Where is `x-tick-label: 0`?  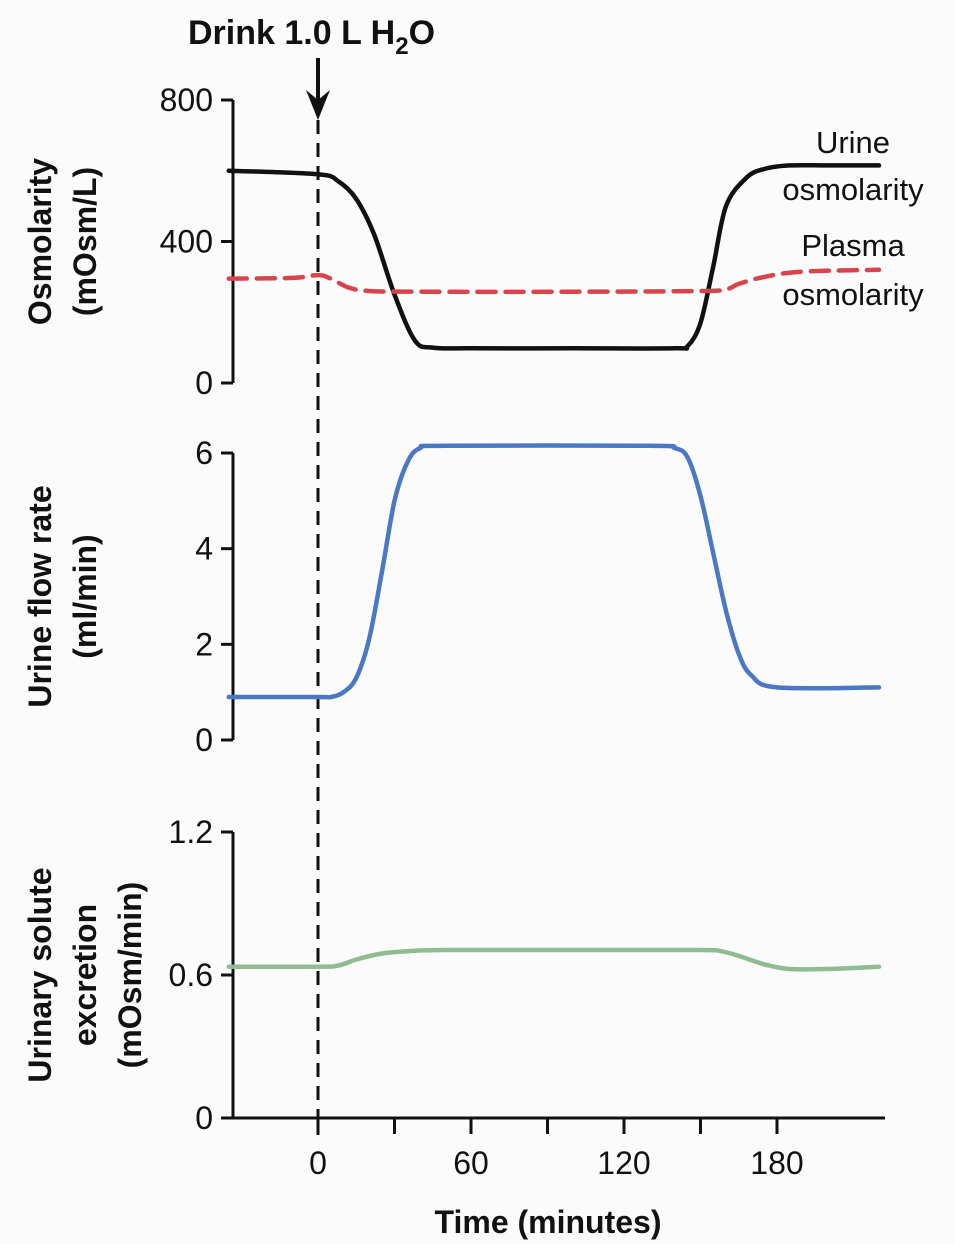
x-tick-label: 0 is located at coordinates (318, 1163).